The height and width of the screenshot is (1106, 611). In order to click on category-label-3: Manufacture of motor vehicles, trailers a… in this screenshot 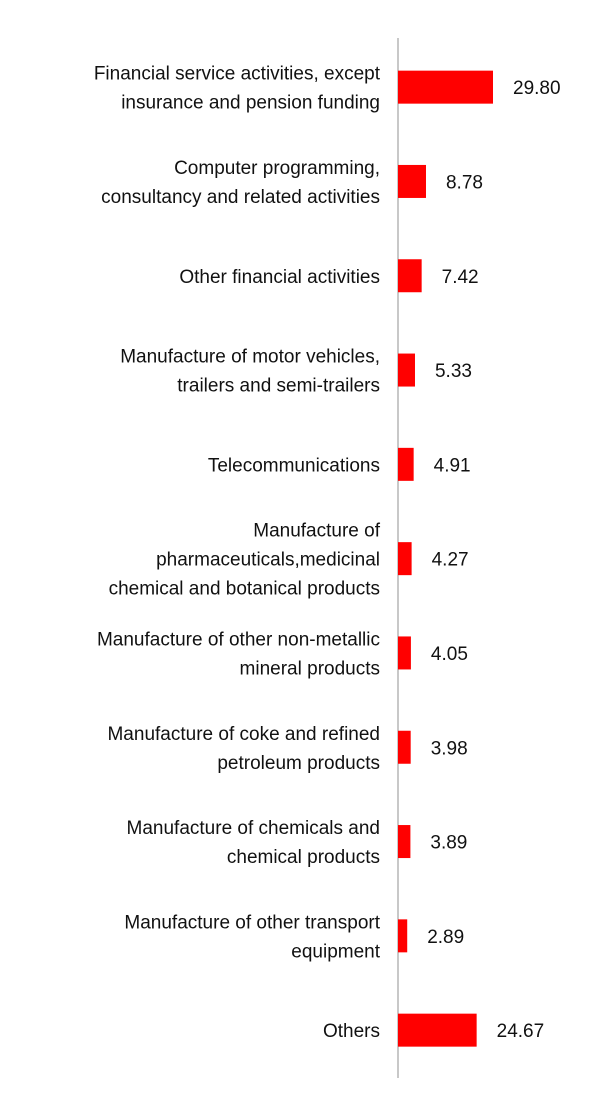, I will do `click(250, 372)`.